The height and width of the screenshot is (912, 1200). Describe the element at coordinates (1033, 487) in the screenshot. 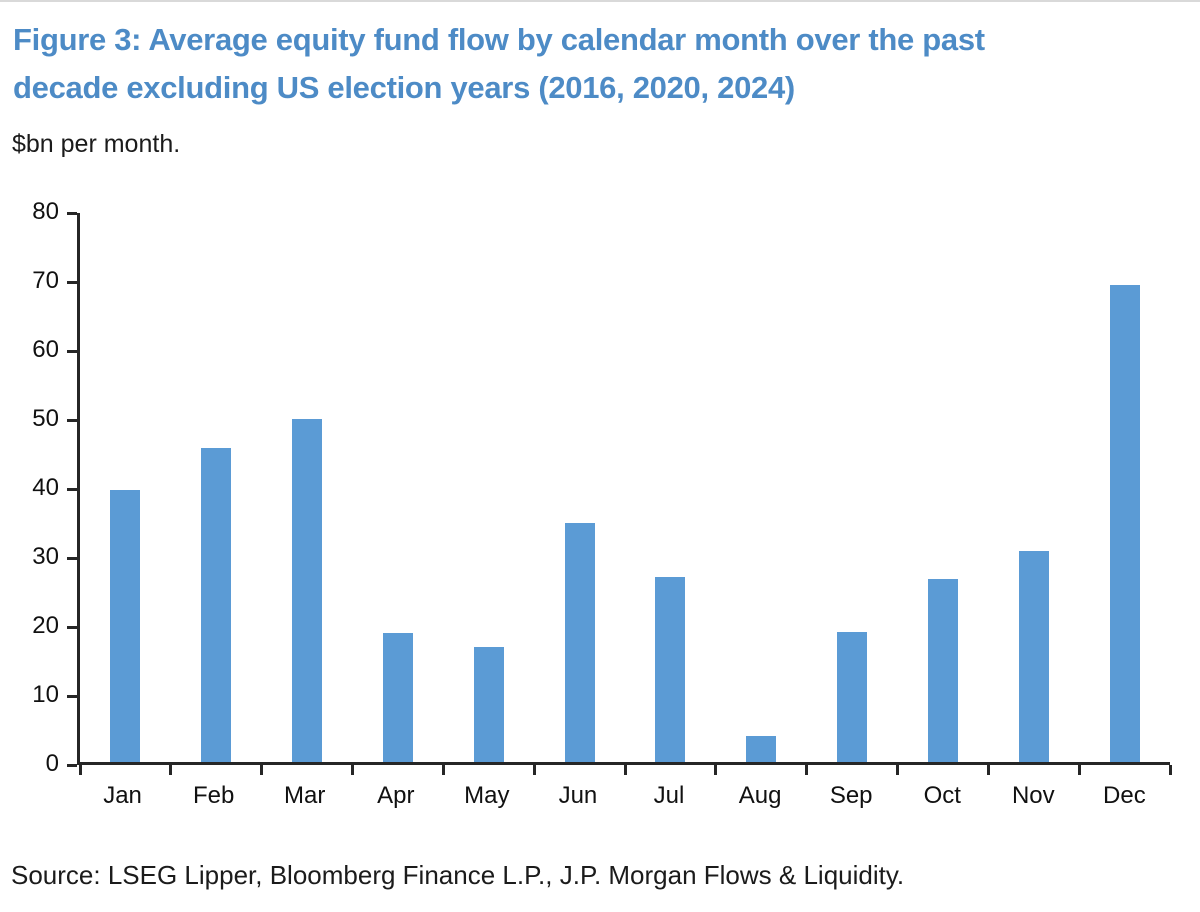

I see `bar-slot-nov` at that location.